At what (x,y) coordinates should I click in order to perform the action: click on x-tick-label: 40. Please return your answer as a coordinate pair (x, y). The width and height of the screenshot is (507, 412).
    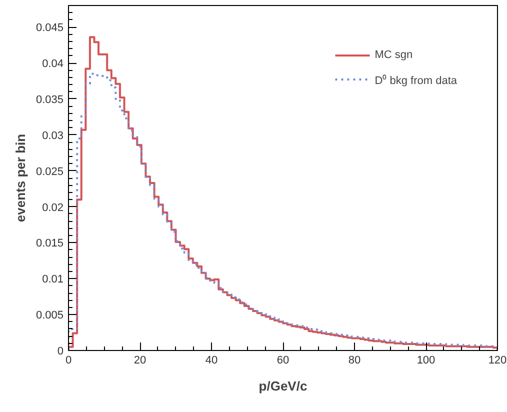
    Looking at the image, I should click on (211, 360).